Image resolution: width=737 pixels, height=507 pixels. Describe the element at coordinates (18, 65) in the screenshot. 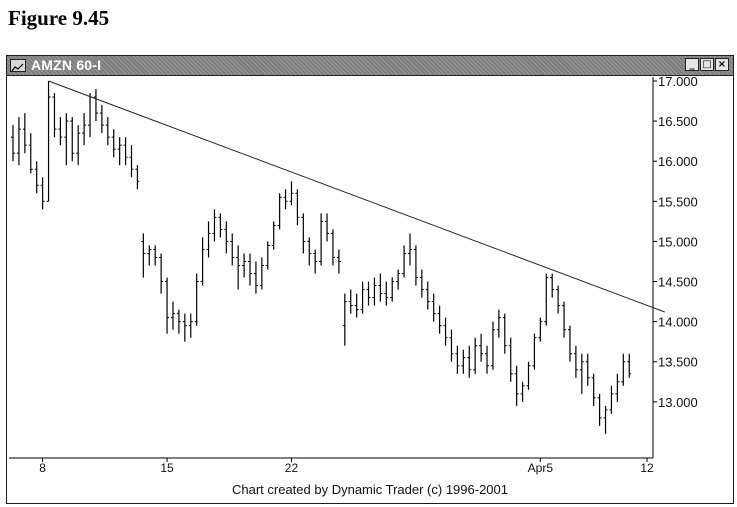

I see `chart-app-icon` at that location.